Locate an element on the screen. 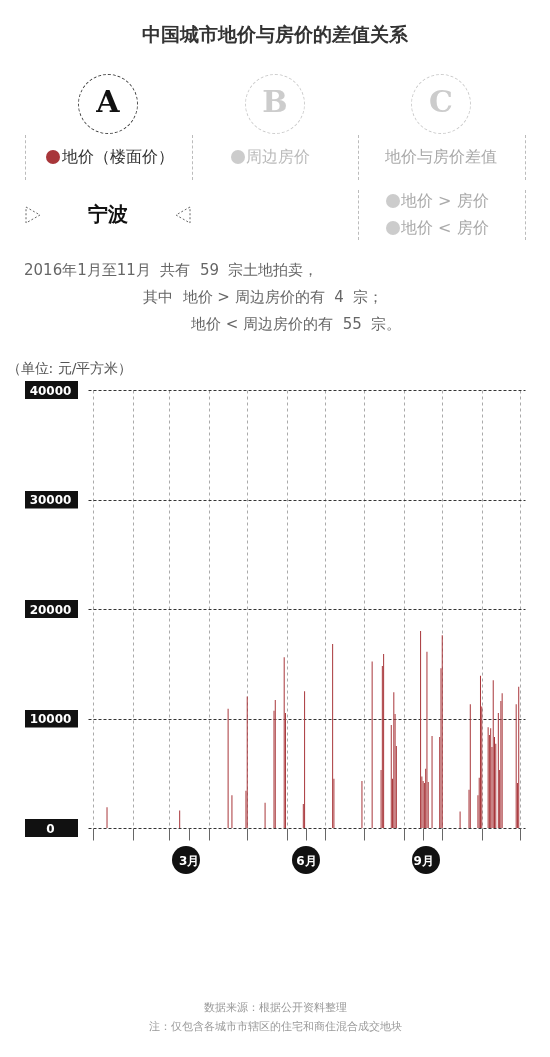 This screenshot has width=550, height=1057. y-tick-label: 10000 is located at coordinates (50, 719).